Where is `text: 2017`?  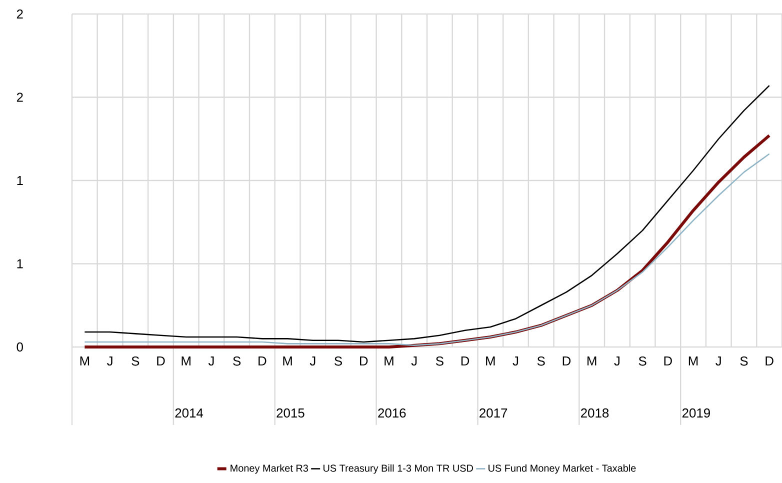
text: 2017 is located at coordinates (494, 413).